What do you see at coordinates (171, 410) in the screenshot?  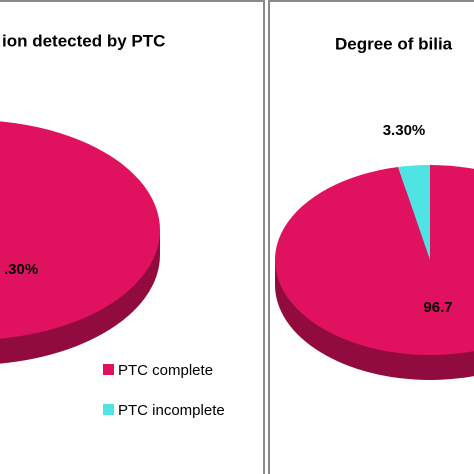 I see `legend-label: PTC incomplete` at bounding box center [171, 410].